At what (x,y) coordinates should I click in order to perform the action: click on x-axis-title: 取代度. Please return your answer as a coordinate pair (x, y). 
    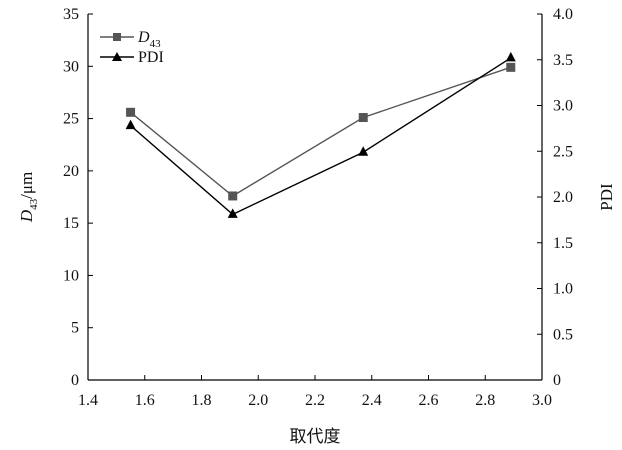
    Looking at the image, I should click on (315, 436).